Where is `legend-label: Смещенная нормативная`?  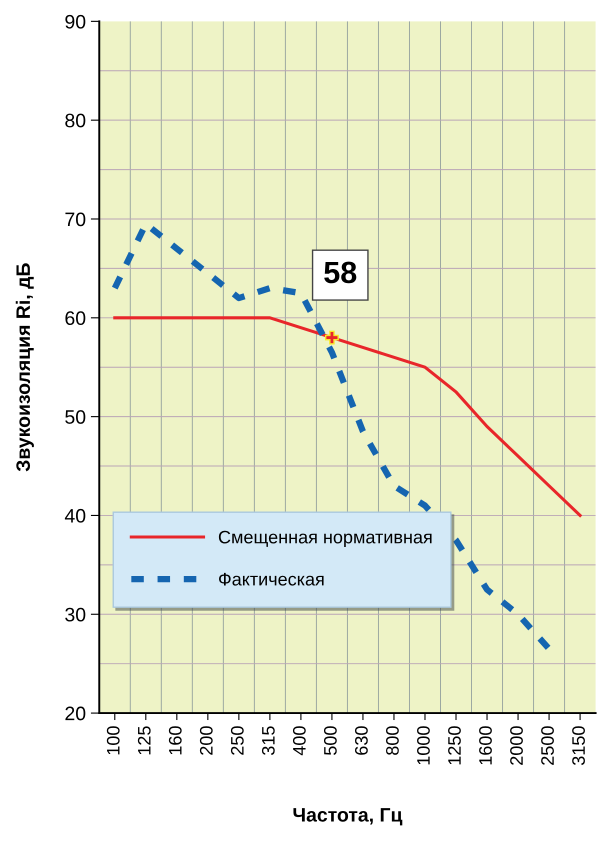
legend-label: Смещенная нормативная is located at coordinates (325, 539).